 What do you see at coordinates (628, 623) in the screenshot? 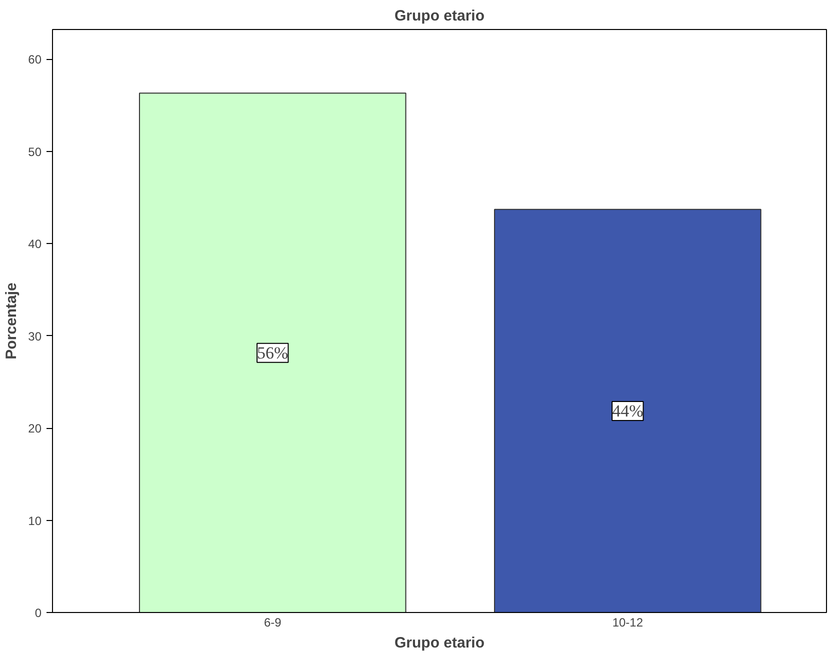
I see `x-tick-label: 10-12` at bounding box center [628, 623].